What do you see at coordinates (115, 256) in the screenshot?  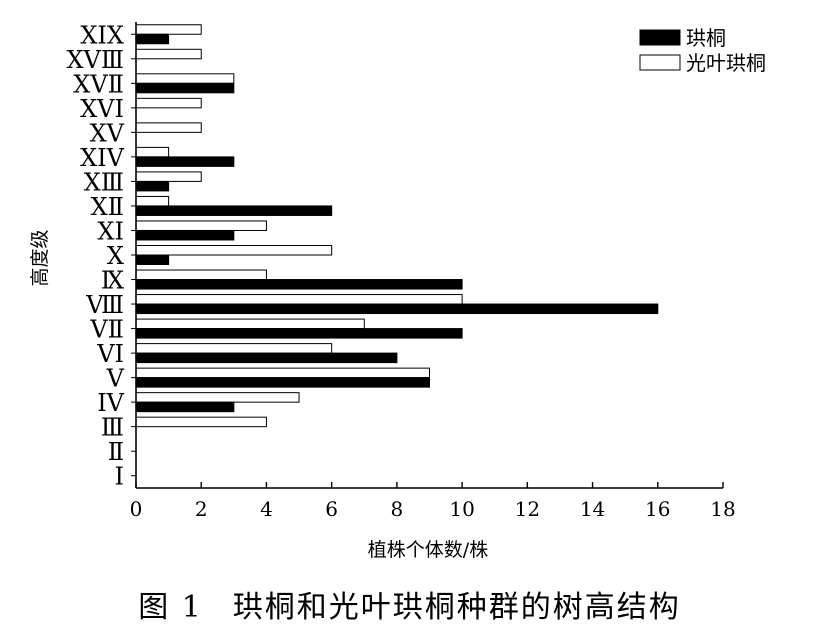 I see `y-tick-label: Ⅹ` at bounding box center [115, 256].